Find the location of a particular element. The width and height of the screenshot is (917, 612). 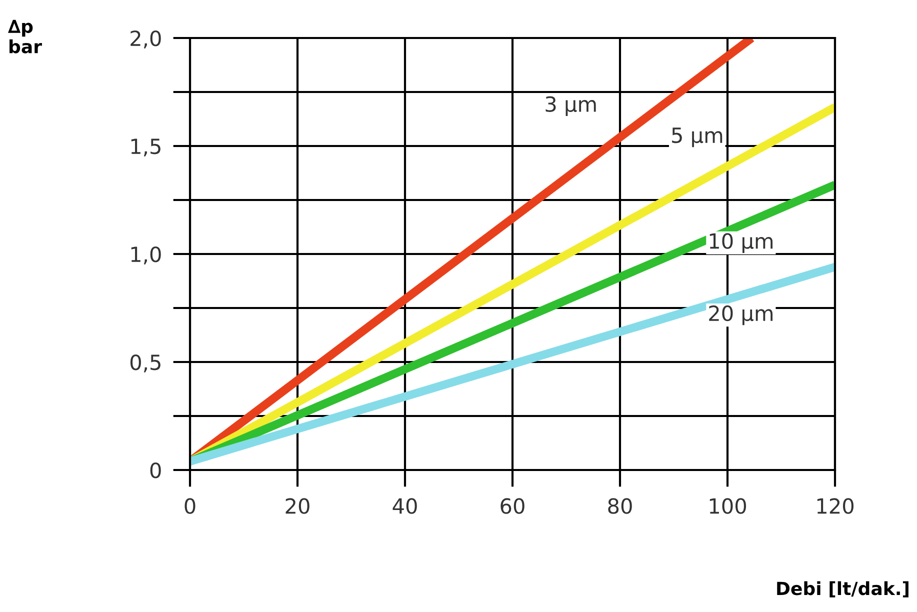

x-tick-label: 60 is located at coordinates (512, 506).